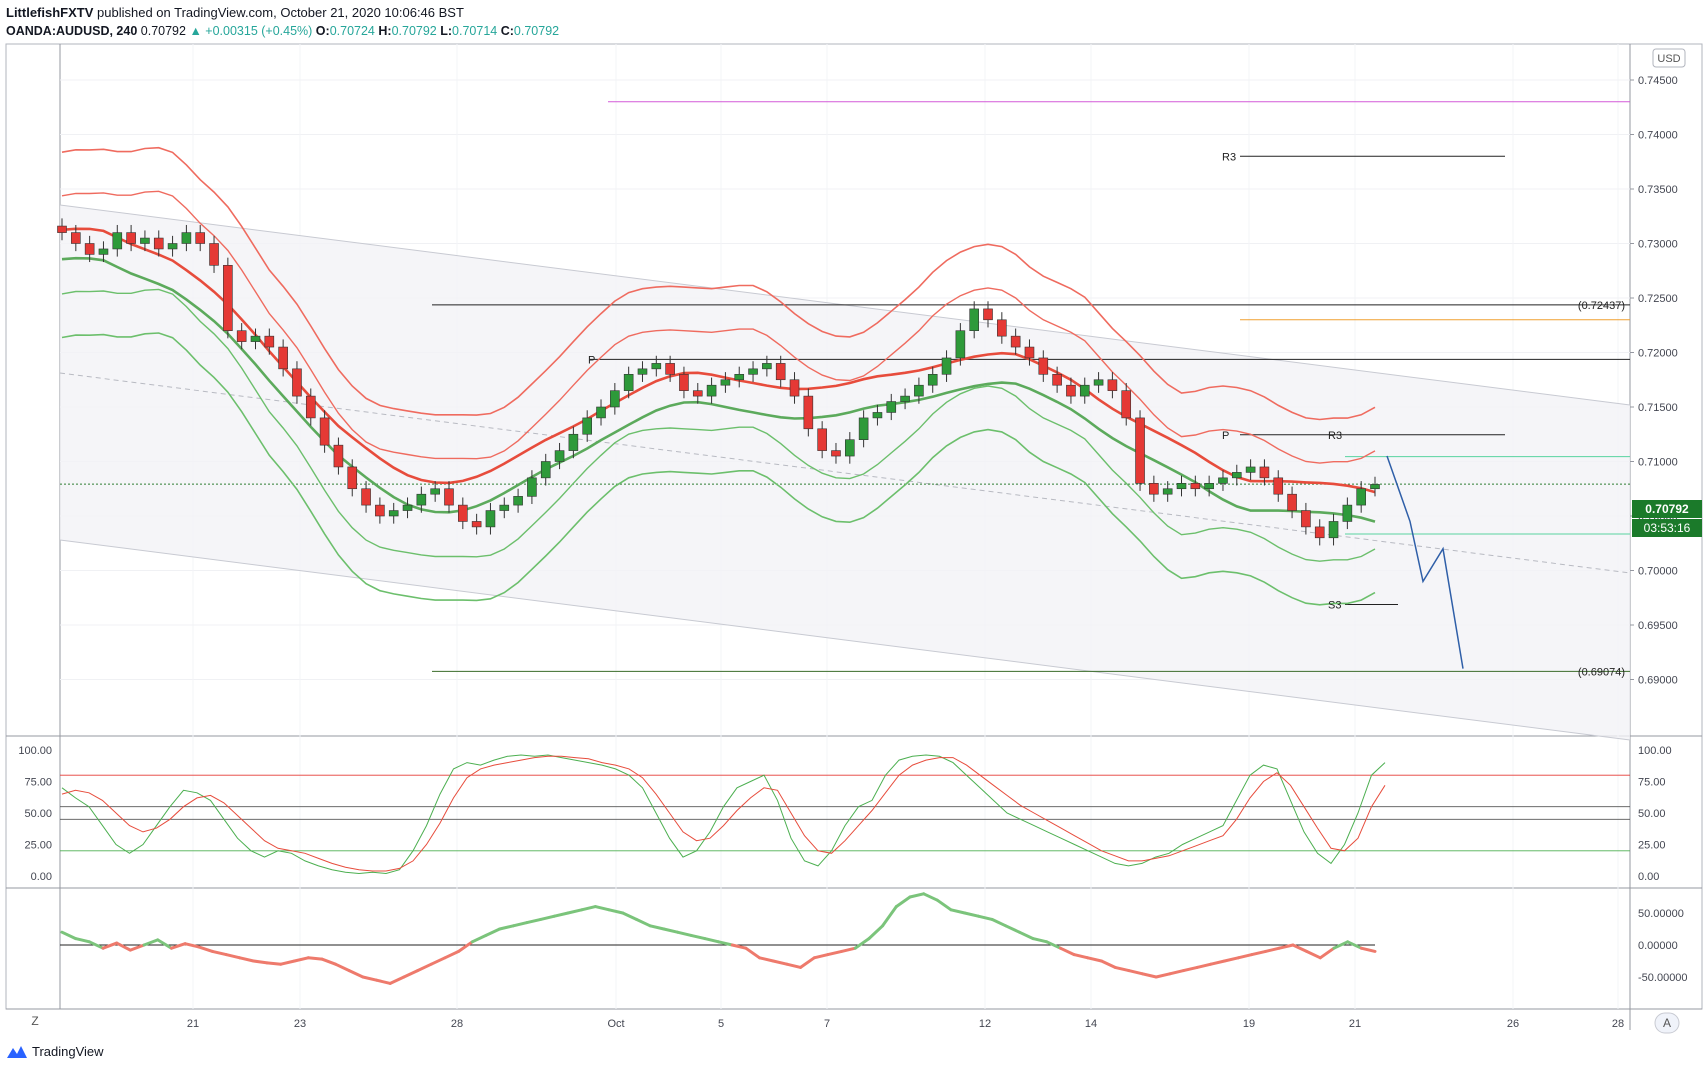 Image resolution: width=1708 pixels, height=1073 pixels. What do you see at coordinates (1658, 136) in the screenshot?
I see `price-tick-label: 0.74000` at bounding box center [1658, 136].